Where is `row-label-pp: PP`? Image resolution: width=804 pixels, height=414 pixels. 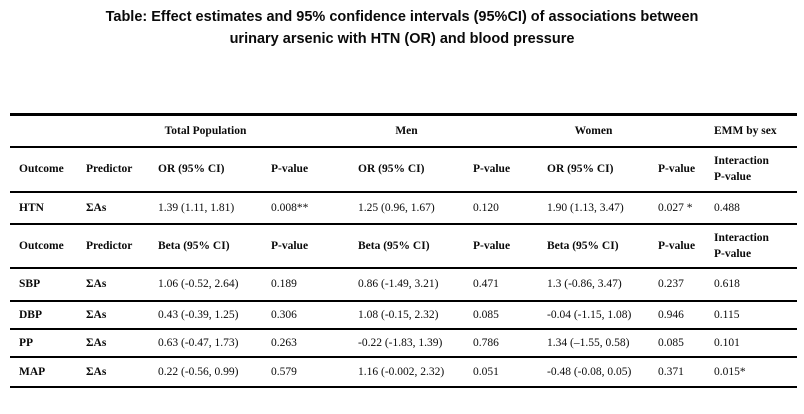
row-label-pp: PP is located at coordinates (26, 342).